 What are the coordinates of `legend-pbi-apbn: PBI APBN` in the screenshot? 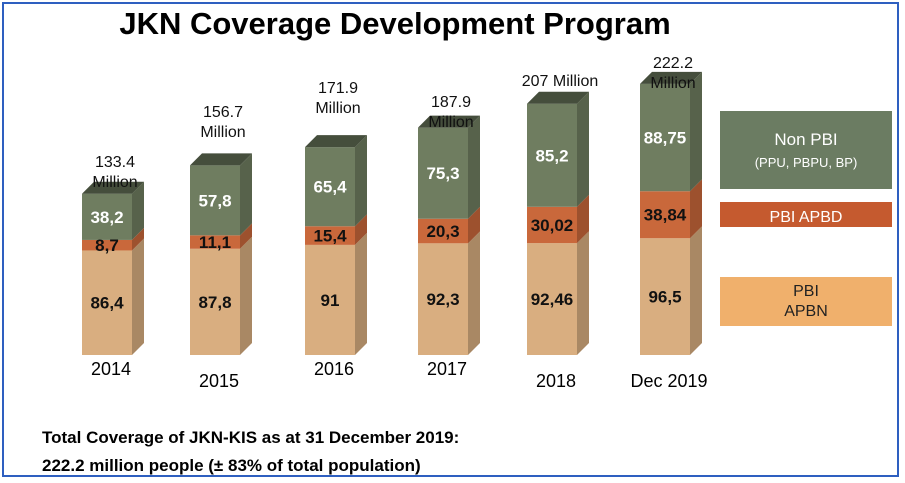 It's located at (806, 301).